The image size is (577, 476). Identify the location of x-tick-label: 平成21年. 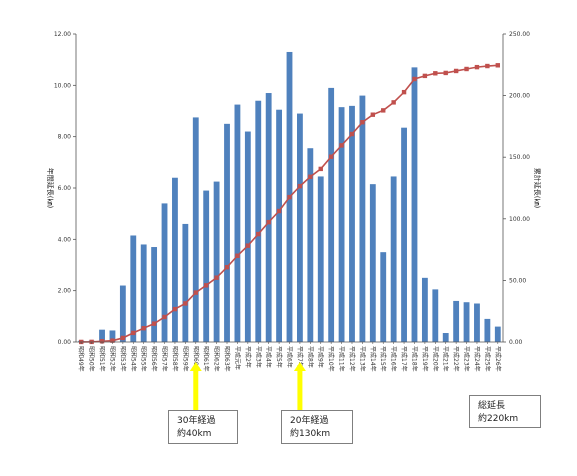
(446, 359).